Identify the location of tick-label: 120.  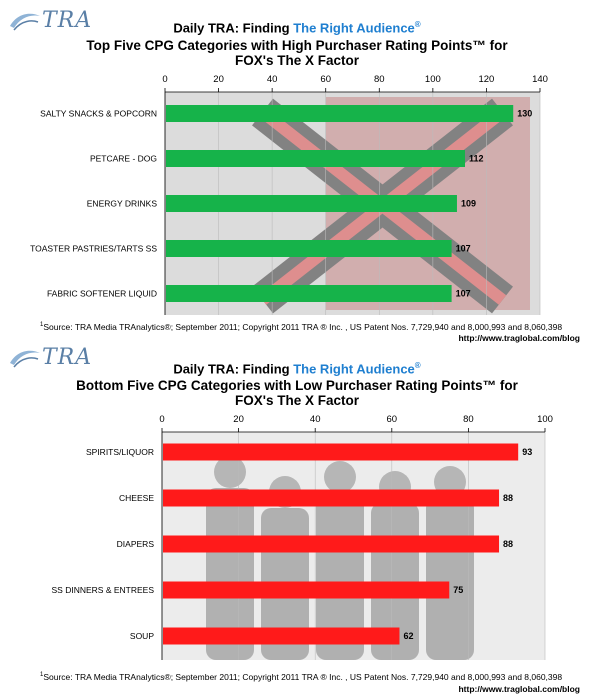
(486, 79).